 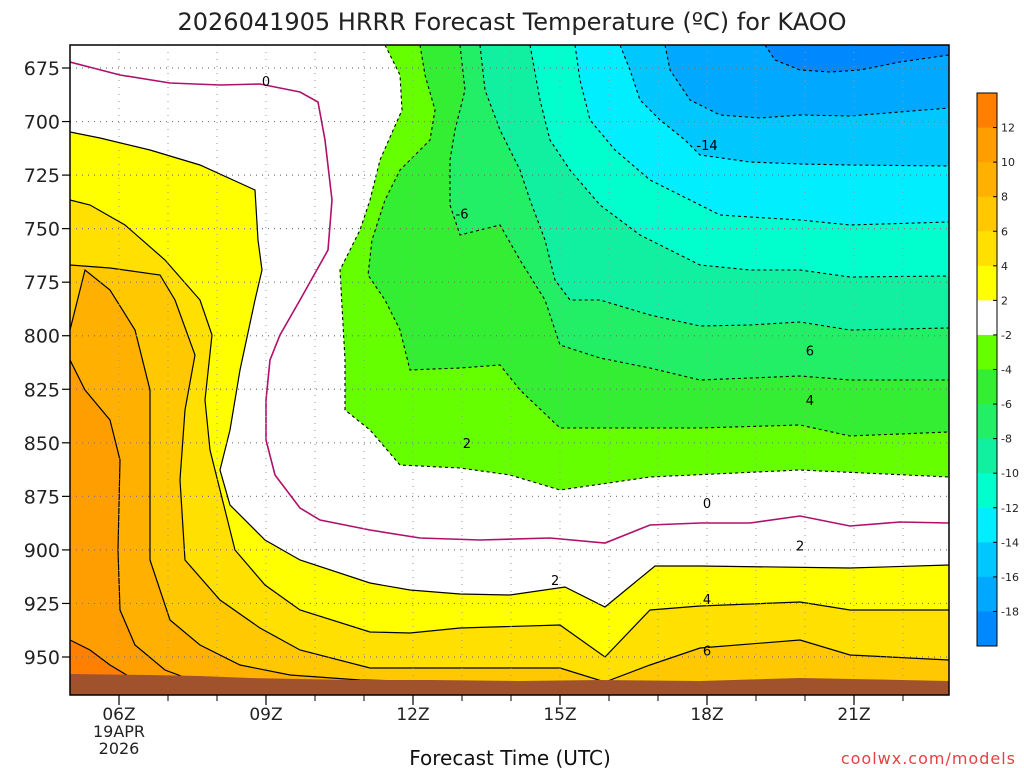 What do you see at coordinates (997, 369) in the screenshot?
I see `colorbar: 12 10 8 6 4 2 -2 -4 -6 -8 -10 -12 -14 -16 -18` at bounding box center [997, 369].